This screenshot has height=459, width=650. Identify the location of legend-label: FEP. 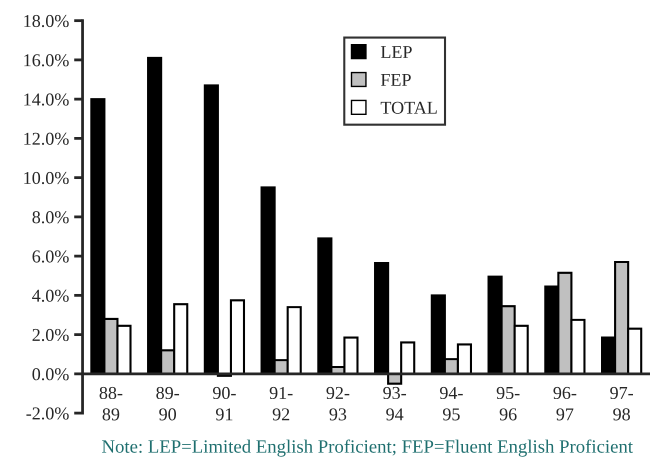
(395, 80).